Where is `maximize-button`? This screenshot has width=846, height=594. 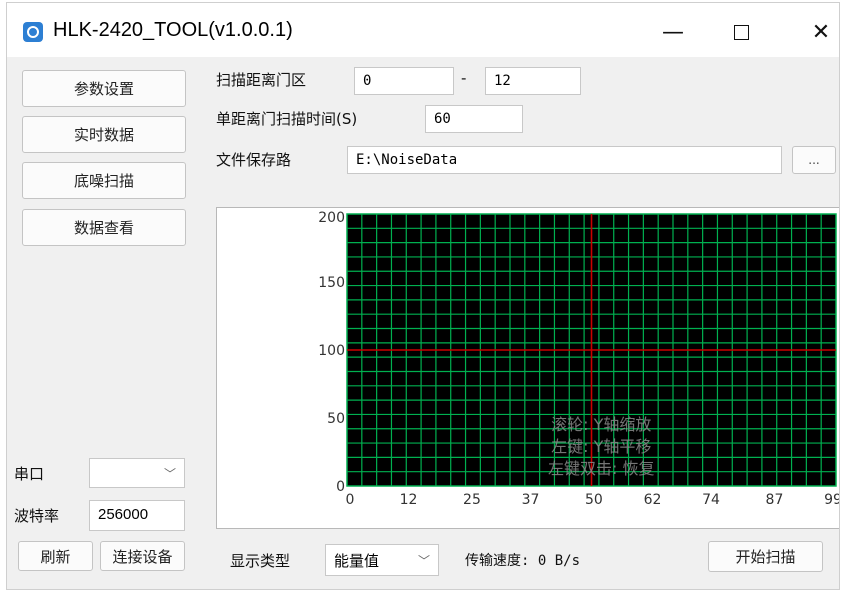 maximize-button is located at coordinates (741, 32).